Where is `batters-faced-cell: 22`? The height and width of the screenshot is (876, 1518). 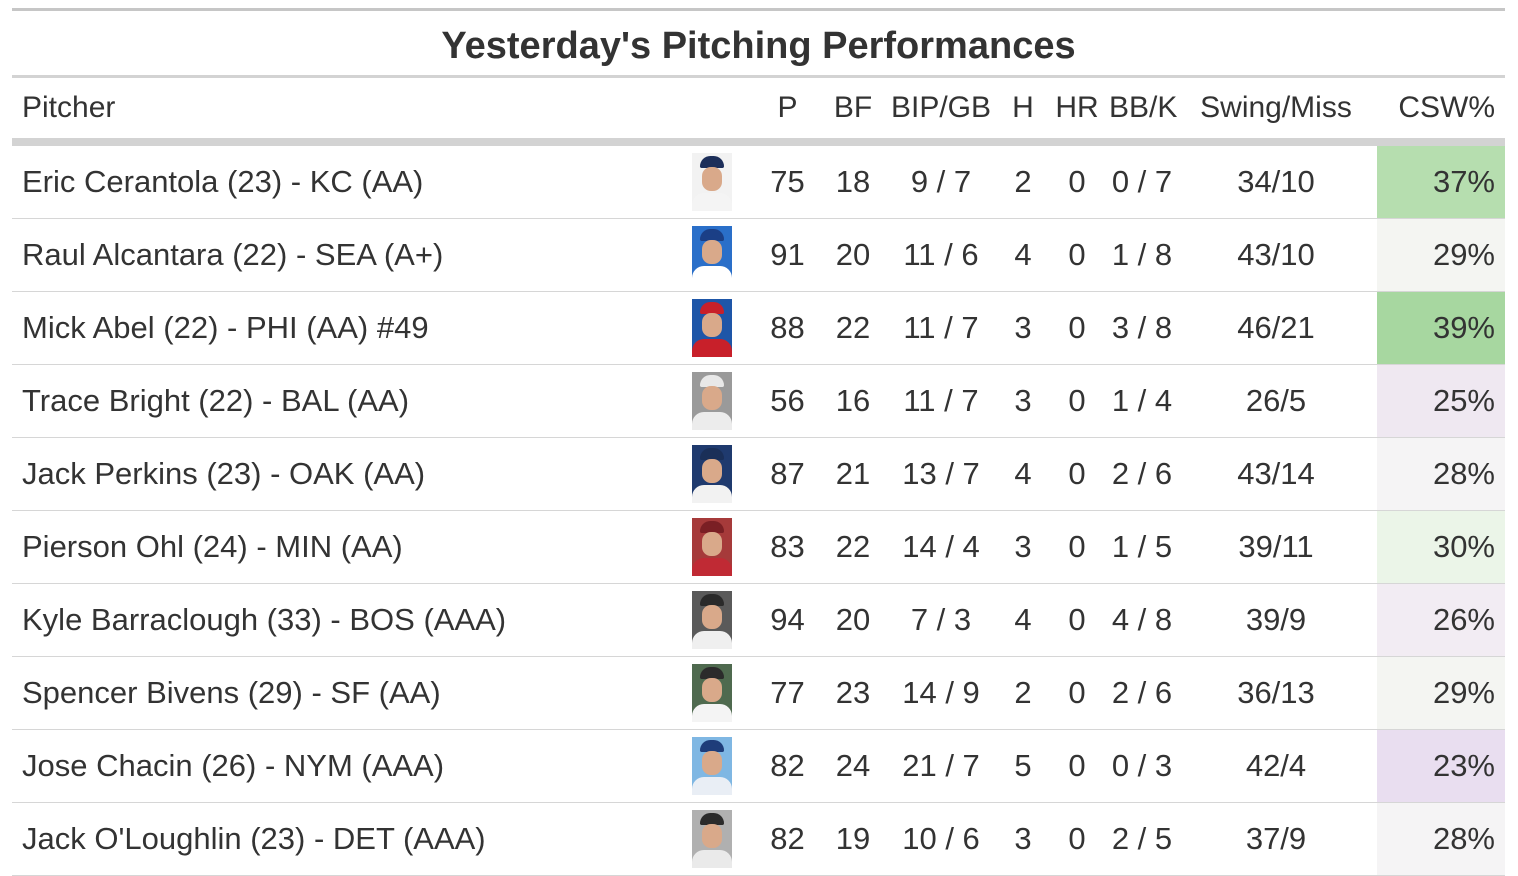
batters-faced-cell: 22 is located at coordinates (853, 328).